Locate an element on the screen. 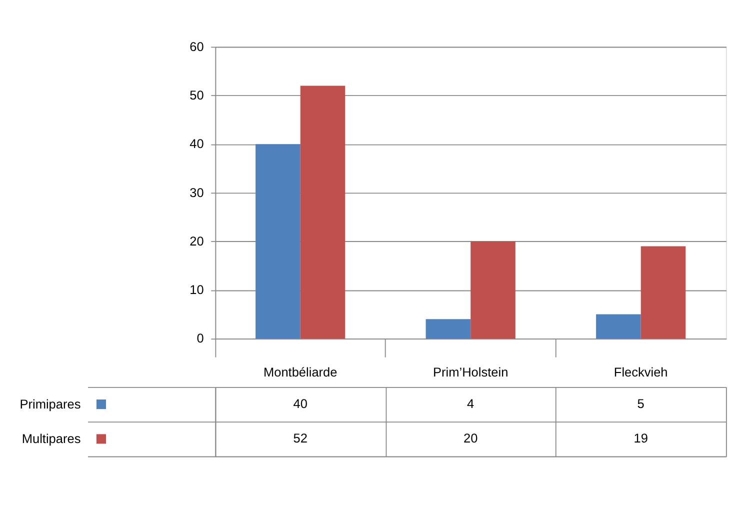 The image size is (736, 509). x-tick-label: Fleckvieh is located at coordinates (641, 372).